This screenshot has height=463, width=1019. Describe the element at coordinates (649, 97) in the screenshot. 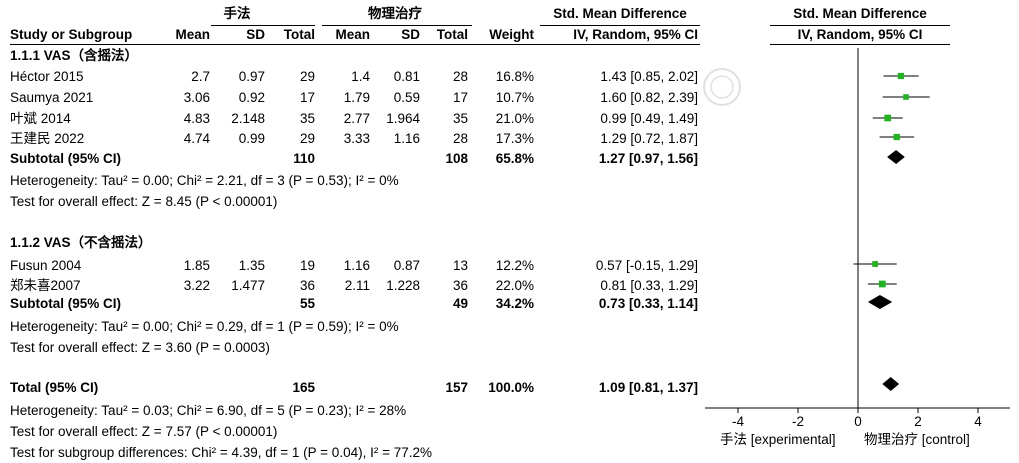

I see `smd-ci: 1.60 [0.82, 2.39]` at that location.